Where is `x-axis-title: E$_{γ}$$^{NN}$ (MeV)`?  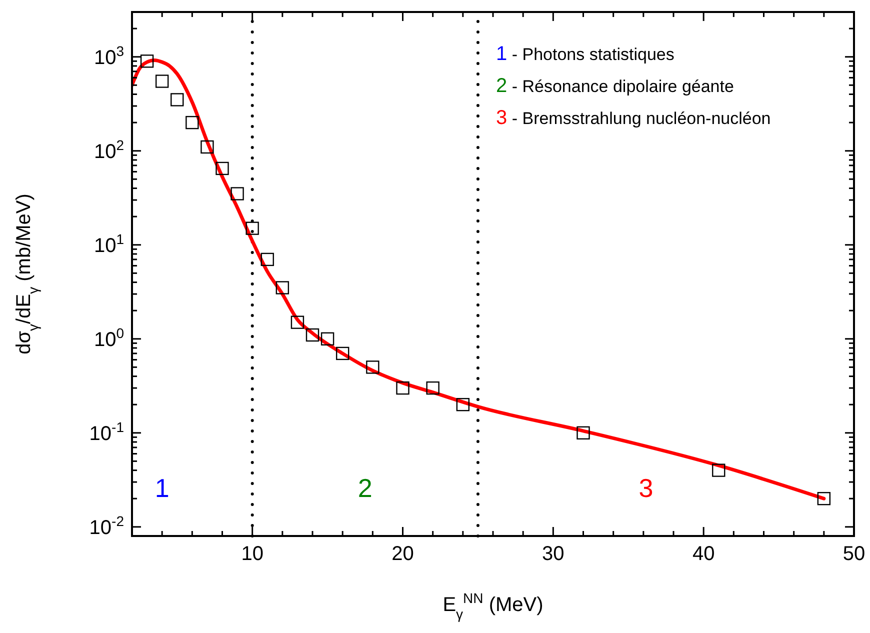
x-axis-title: E$_{γ}$$^{NN}$ (MeV) is located at coordinates (493, 606).